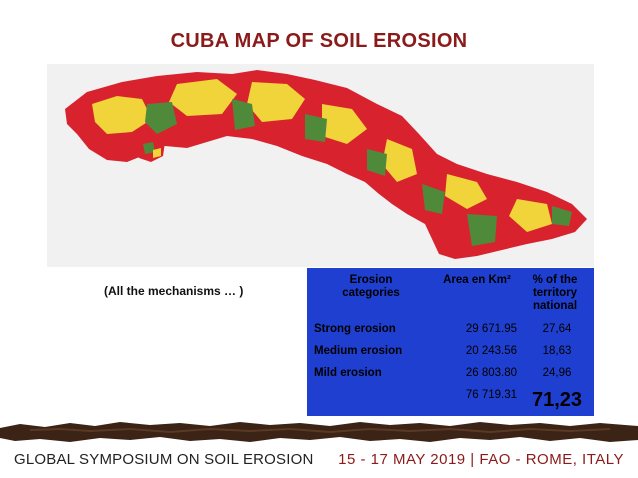 This screenshot has height=478, width=638. I want to click on total-area: 76 719.31, so click(491, 395).